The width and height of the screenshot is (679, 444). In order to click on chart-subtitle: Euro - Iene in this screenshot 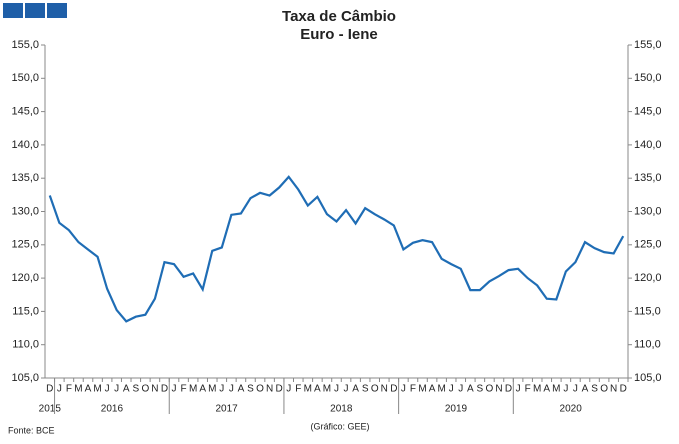, I will do `click(339, 34)`.